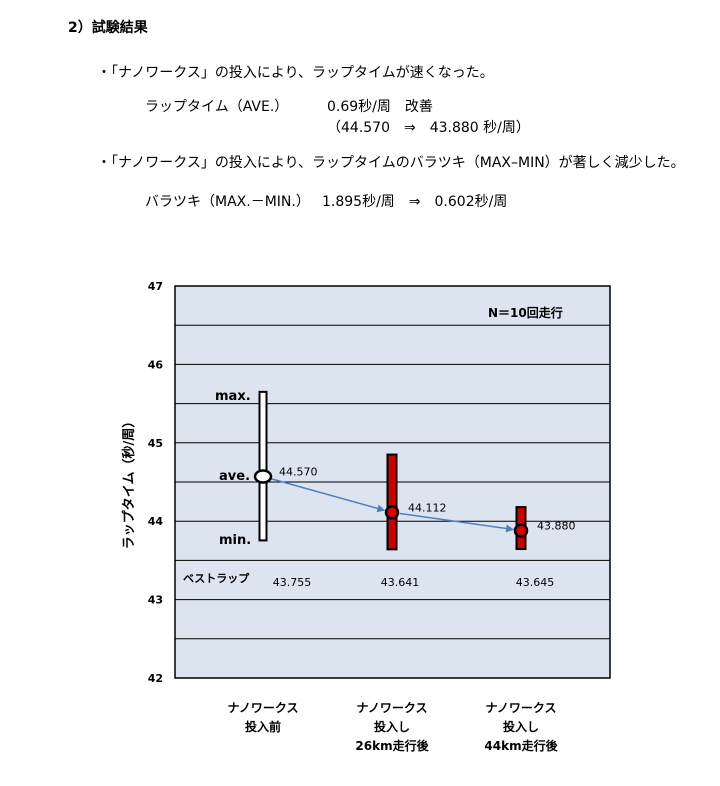  Describe the element at coordinates (155, 286) in the screenshot. I see `y-tick-label: 47` at that location.